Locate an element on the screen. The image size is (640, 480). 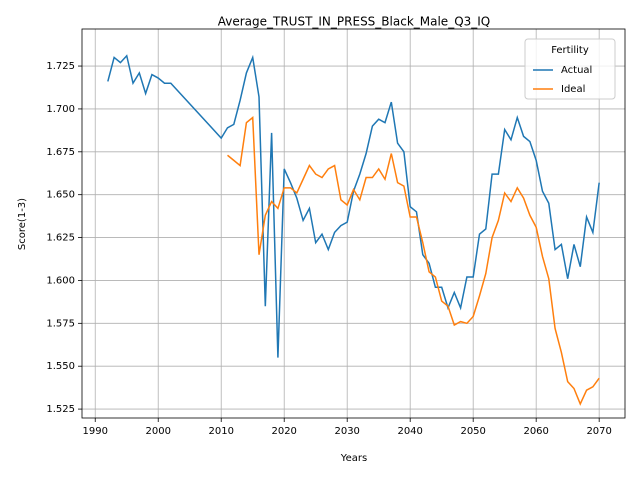
y-tick-label: 1.700 is located at coordinates (60, 109).